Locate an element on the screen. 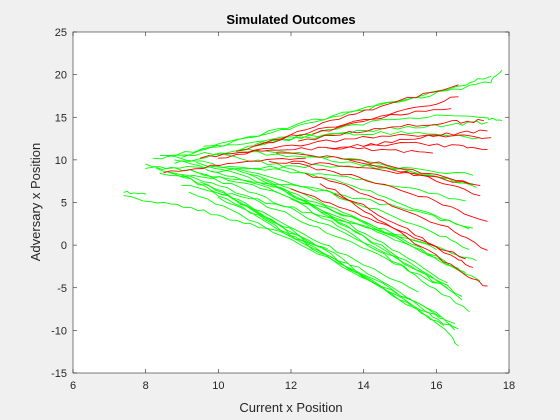  y-tick-label: 15 is located at coordinates (61, 118).